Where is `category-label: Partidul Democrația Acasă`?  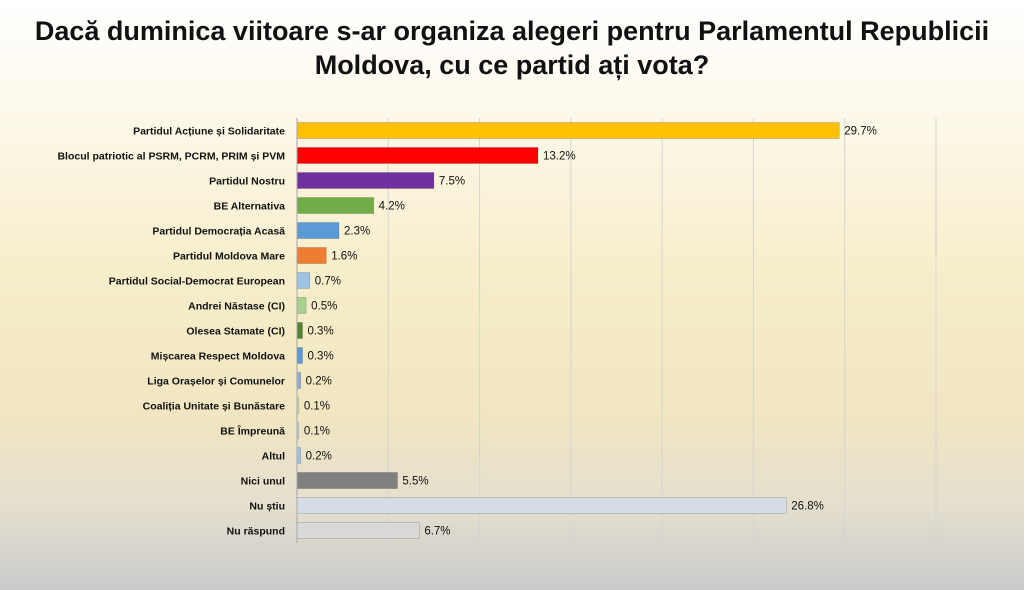 category-label: Partidul Democrația Acasă is located at coordinates (218, 232).